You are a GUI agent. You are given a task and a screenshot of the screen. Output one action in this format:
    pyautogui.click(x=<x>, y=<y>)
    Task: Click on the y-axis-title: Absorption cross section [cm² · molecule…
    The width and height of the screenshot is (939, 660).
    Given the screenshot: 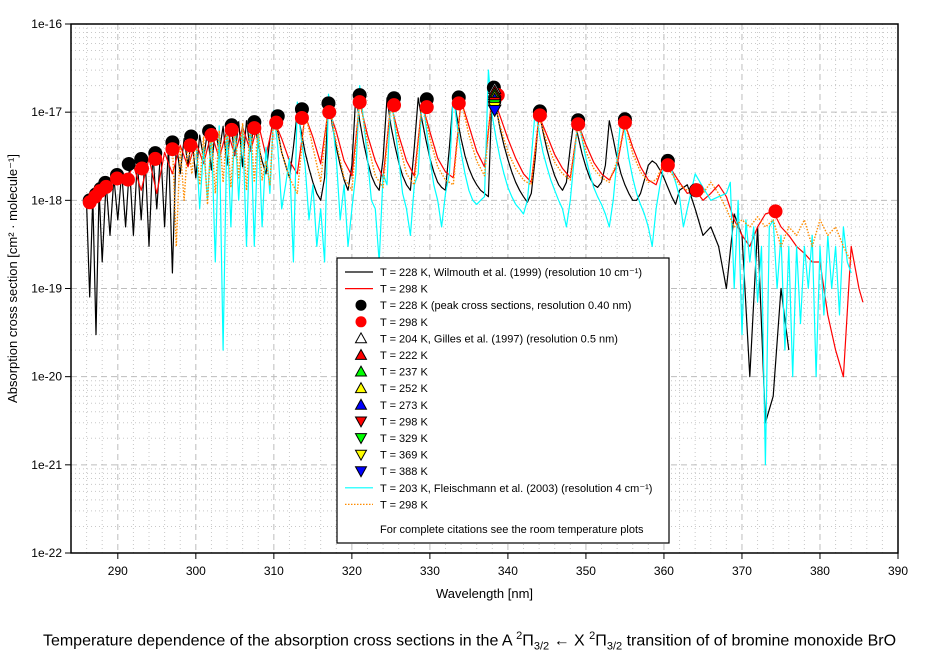 What is the action you would take?
    pyautogui.click(x=12, y=278)
    